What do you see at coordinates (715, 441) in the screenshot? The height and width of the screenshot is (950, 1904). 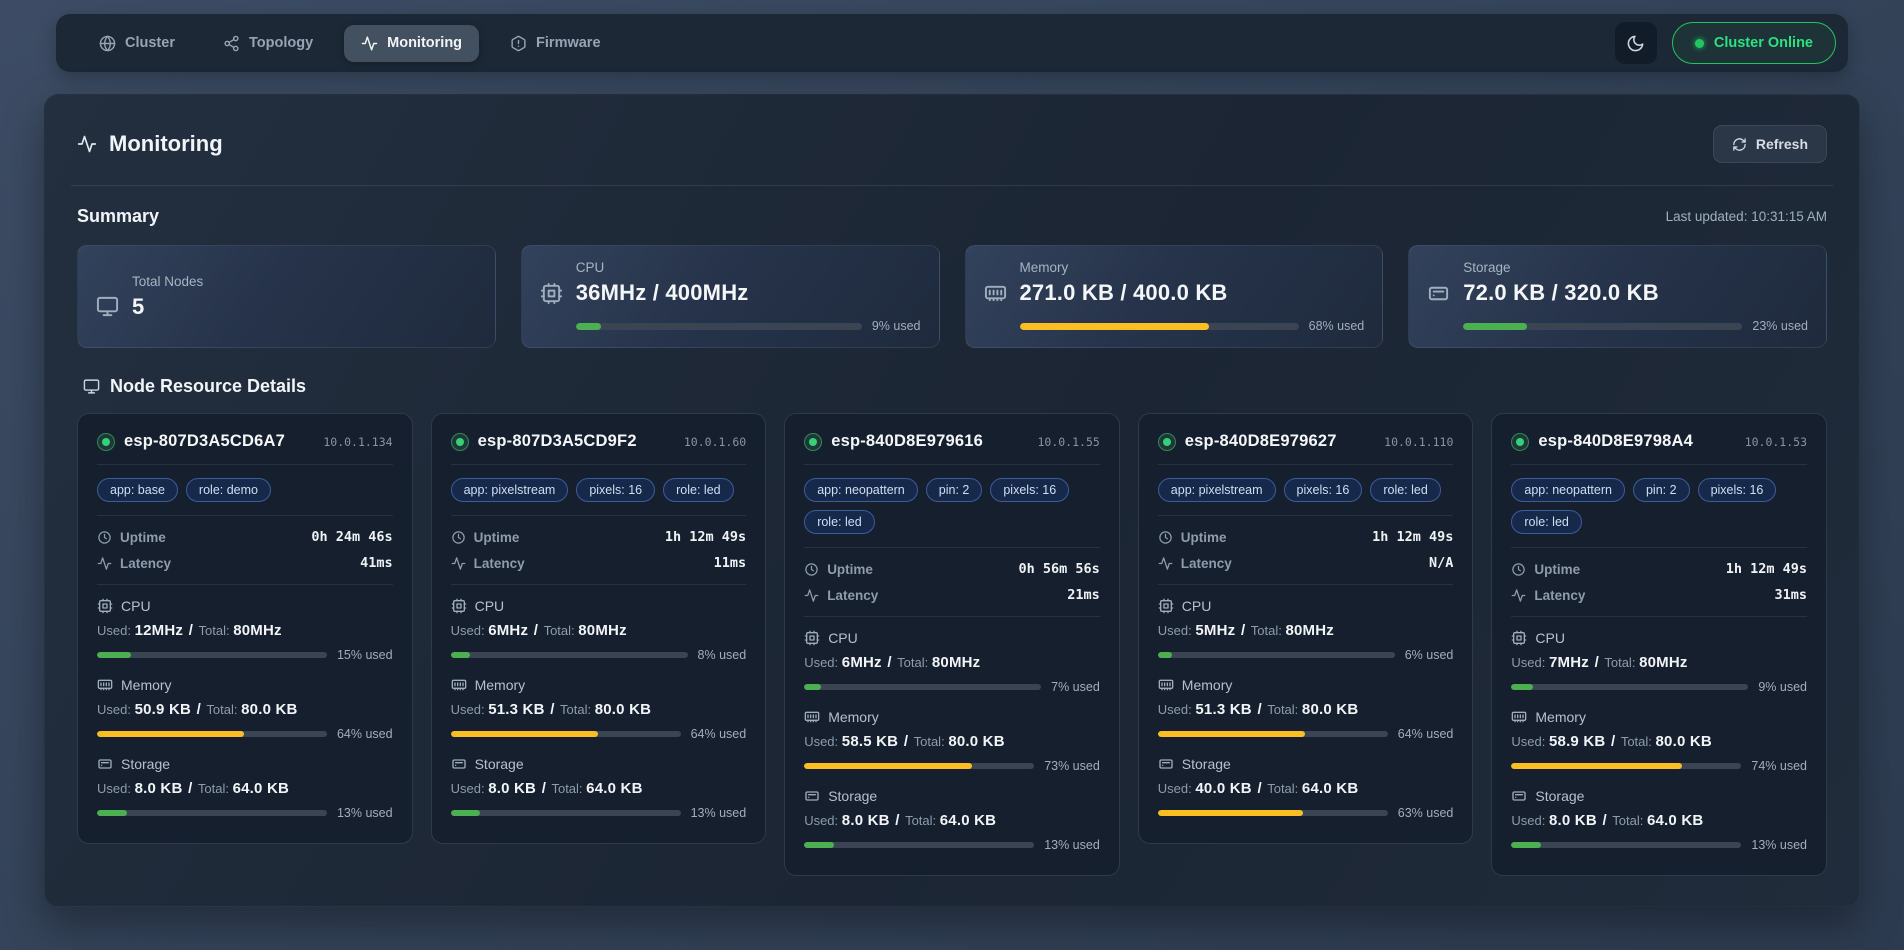 I see `node-ip: 10.0.1.60` at bounding box center [715, 441].